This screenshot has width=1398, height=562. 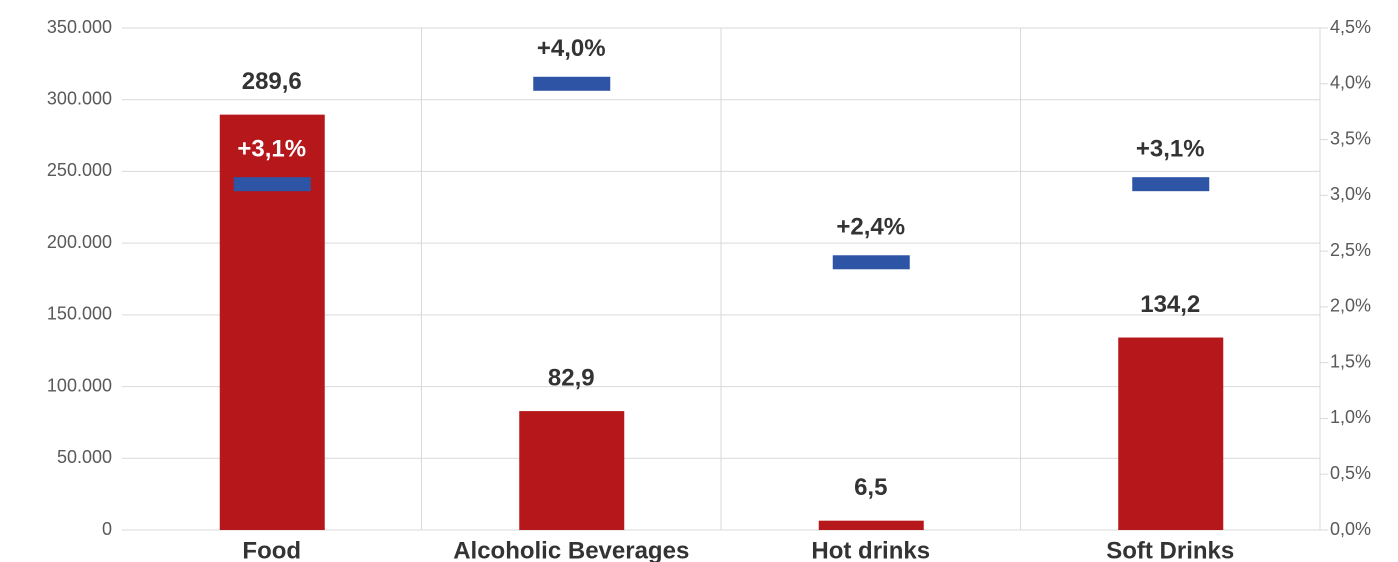 What do you see at coordinates (79, 98) in the screenshot?
I see `y-tick-label: 300.000` at bounding box center [79, 98].